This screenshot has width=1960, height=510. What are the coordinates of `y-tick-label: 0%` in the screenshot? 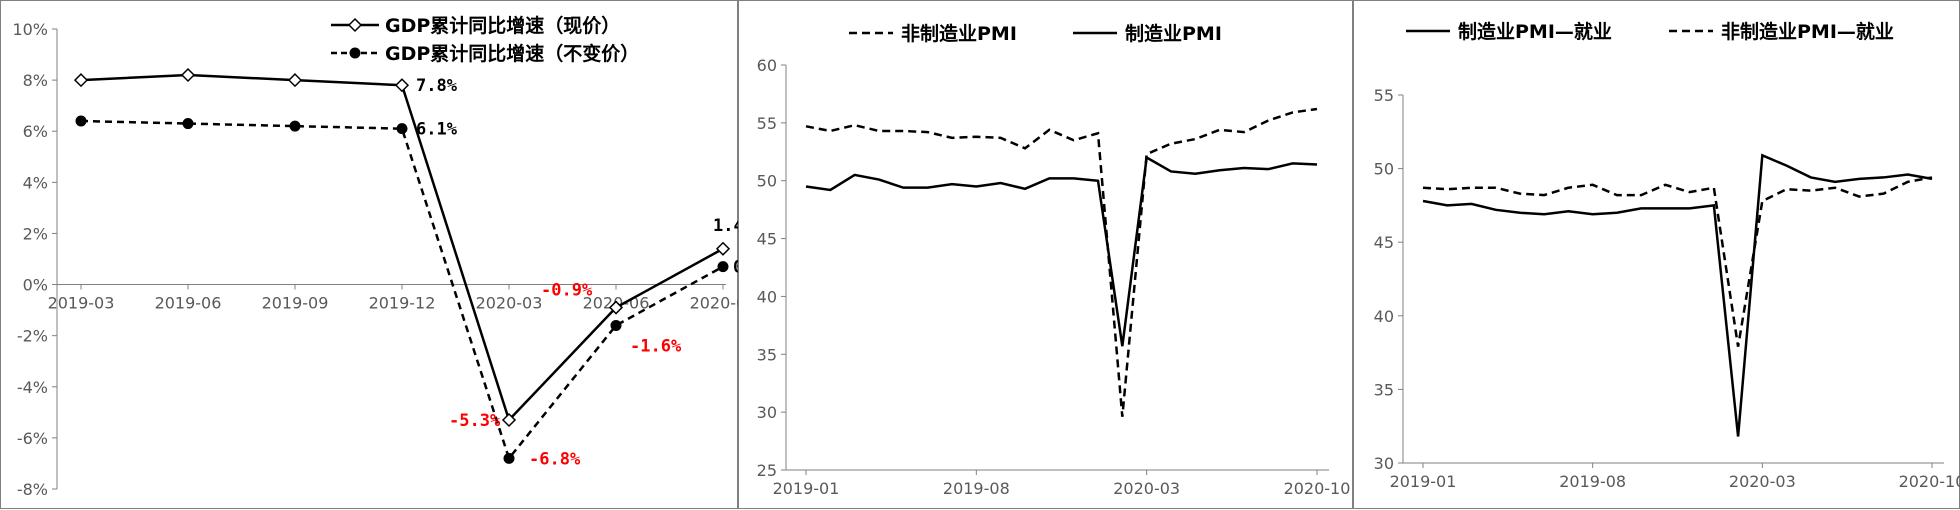 It's located at (35, 285).